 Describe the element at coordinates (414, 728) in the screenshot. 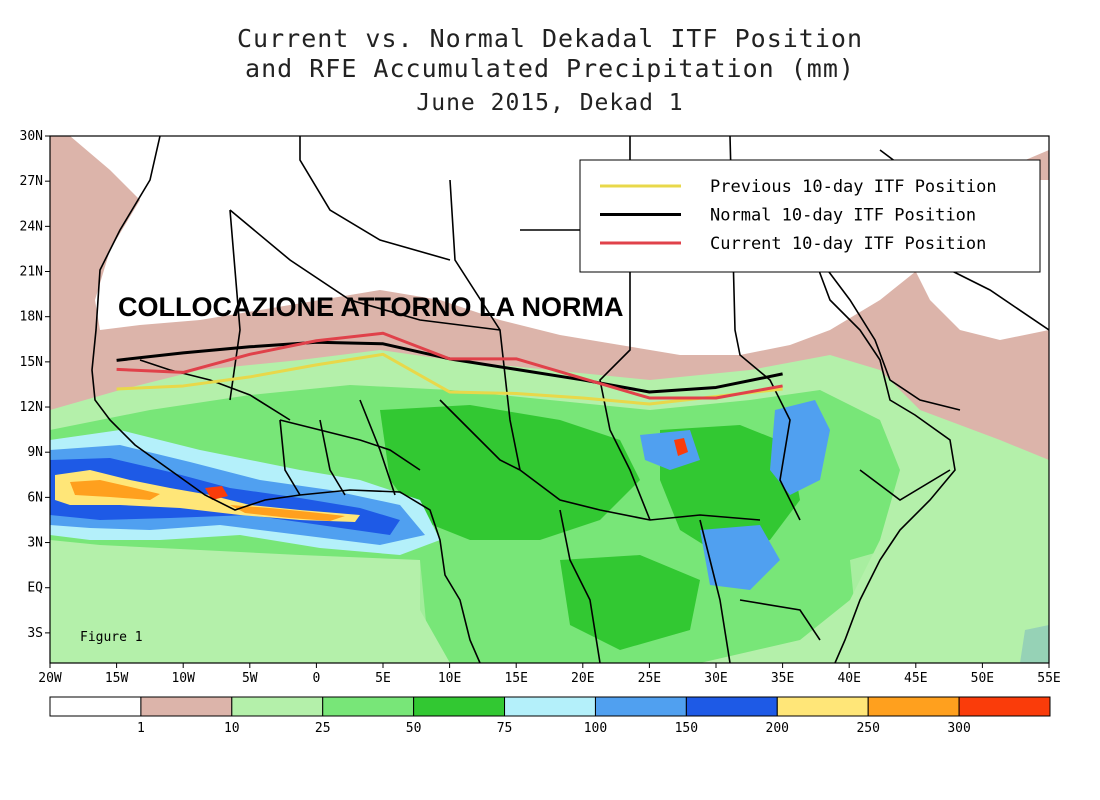

I see `colorbar-label: 50` at that location.